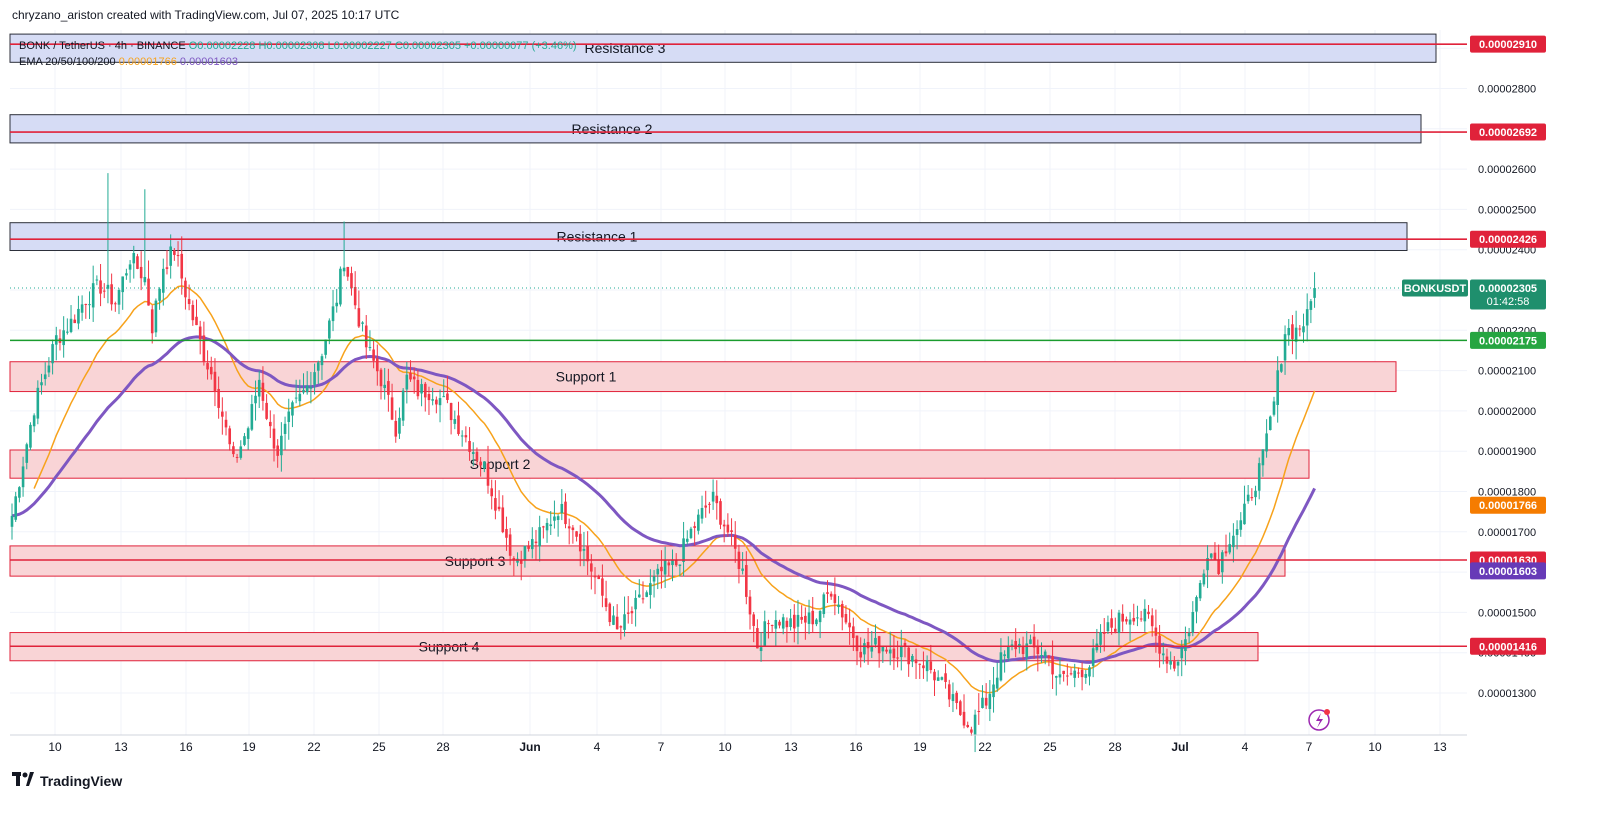  I want to click on x-tick-label: 13, so click(121, 747).